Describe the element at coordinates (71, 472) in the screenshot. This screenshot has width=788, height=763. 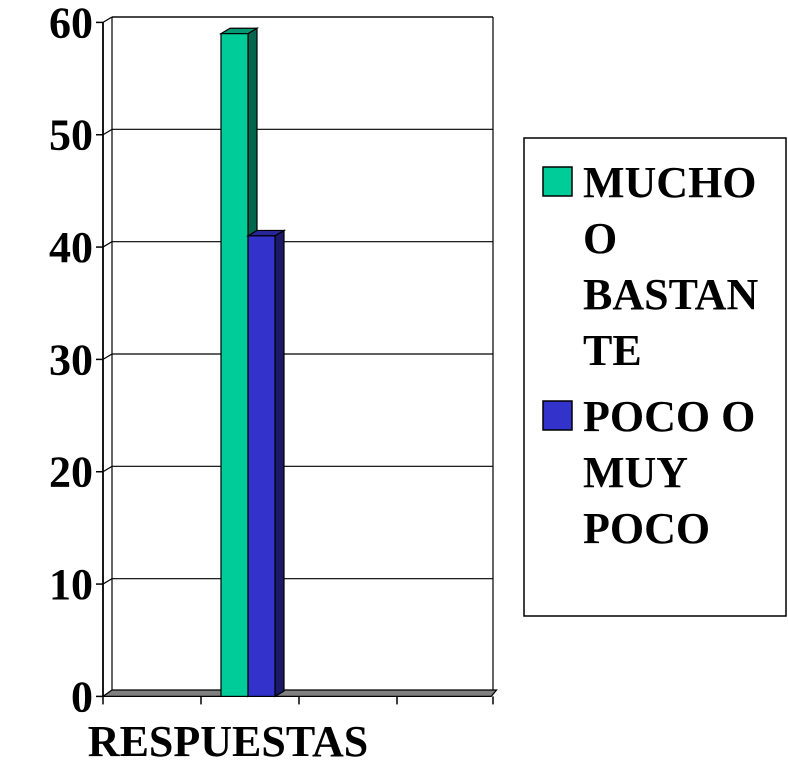
I see `y-tick-label: 20` at that location.